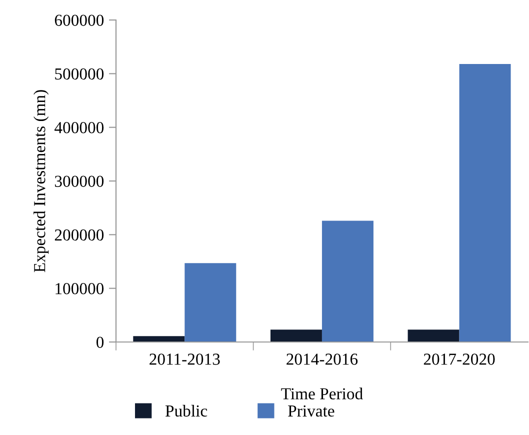 Image resolution: width=529 pixels, height=435 pixels. What do you see at coordinates (311, 411) in the screenshot?
I see `legend-label: Private` at bounding box center [311, 411].